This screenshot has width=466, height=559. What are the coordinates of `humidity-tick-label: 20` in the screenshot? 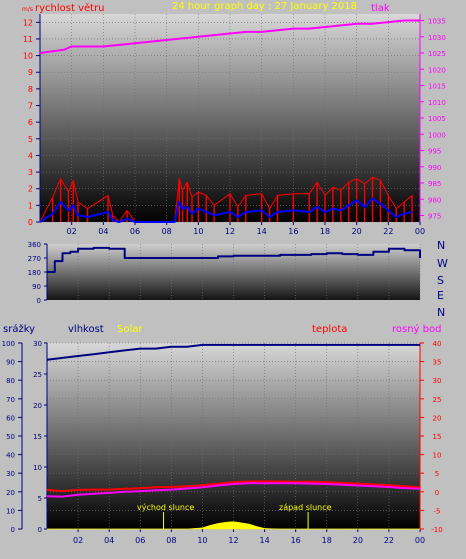 It's located at (10, 493).